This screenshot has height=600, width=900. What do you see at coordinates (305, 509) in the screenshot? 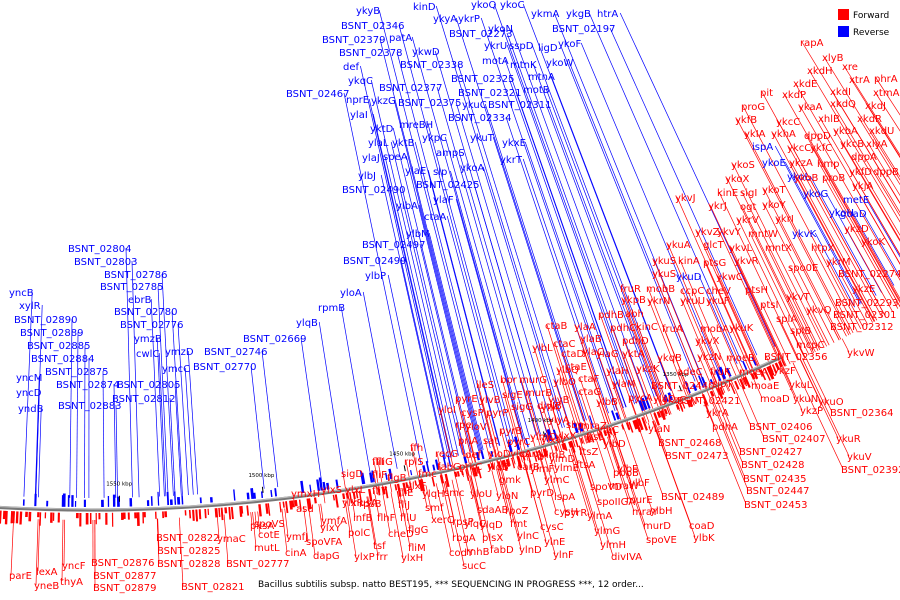
I see `forward-gene-label: asd` at bounding box center [305, 509].